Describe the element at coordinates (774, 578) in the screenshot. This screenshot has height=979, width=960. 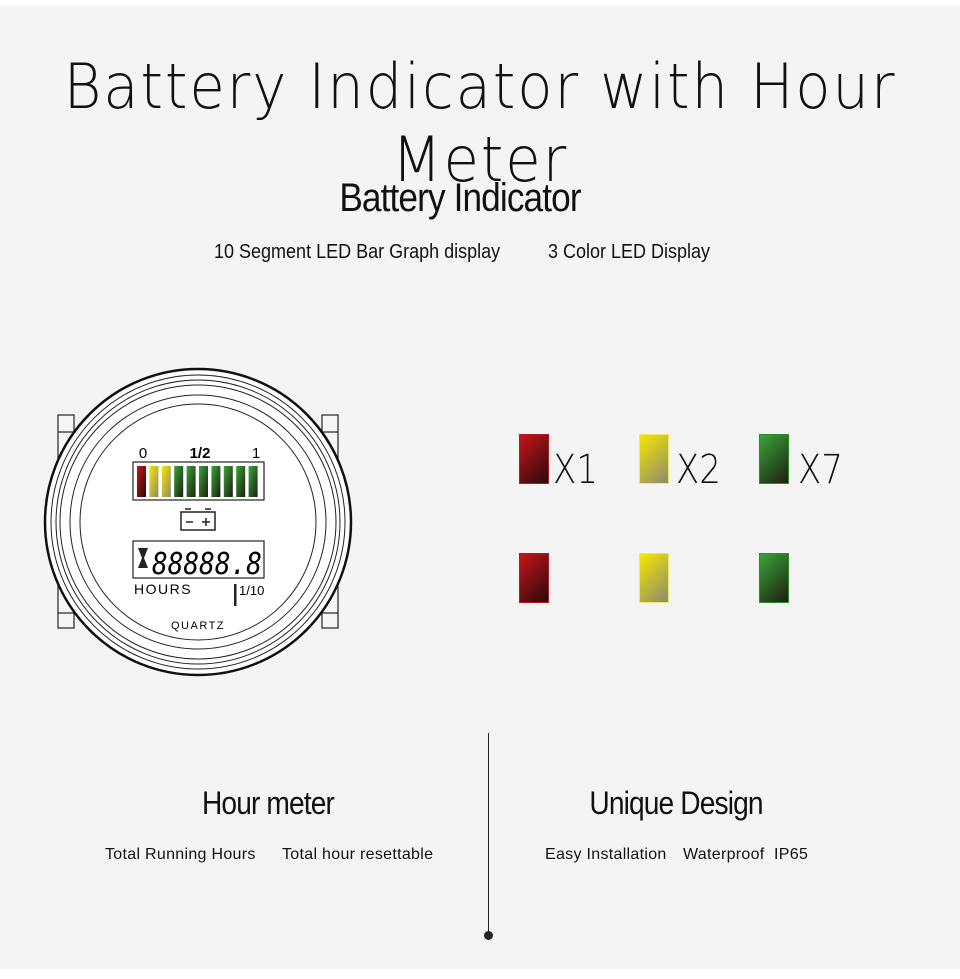
I see `swatch-green` at that location.